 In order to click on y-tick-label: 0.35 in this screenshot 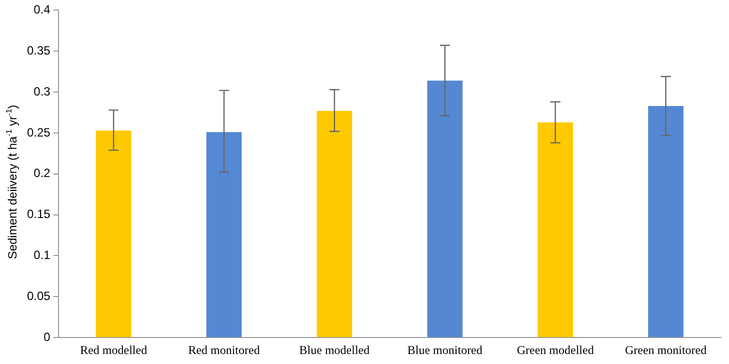, I will do `click(38, 50)`.